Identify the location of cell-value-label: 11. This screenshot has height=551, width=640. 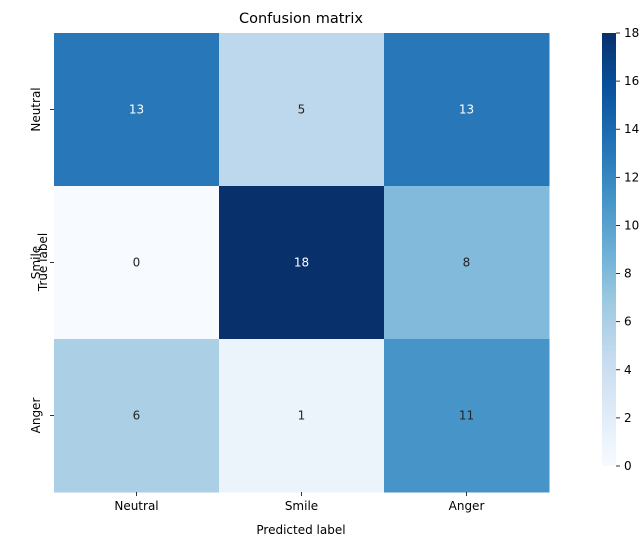
(466, 416).